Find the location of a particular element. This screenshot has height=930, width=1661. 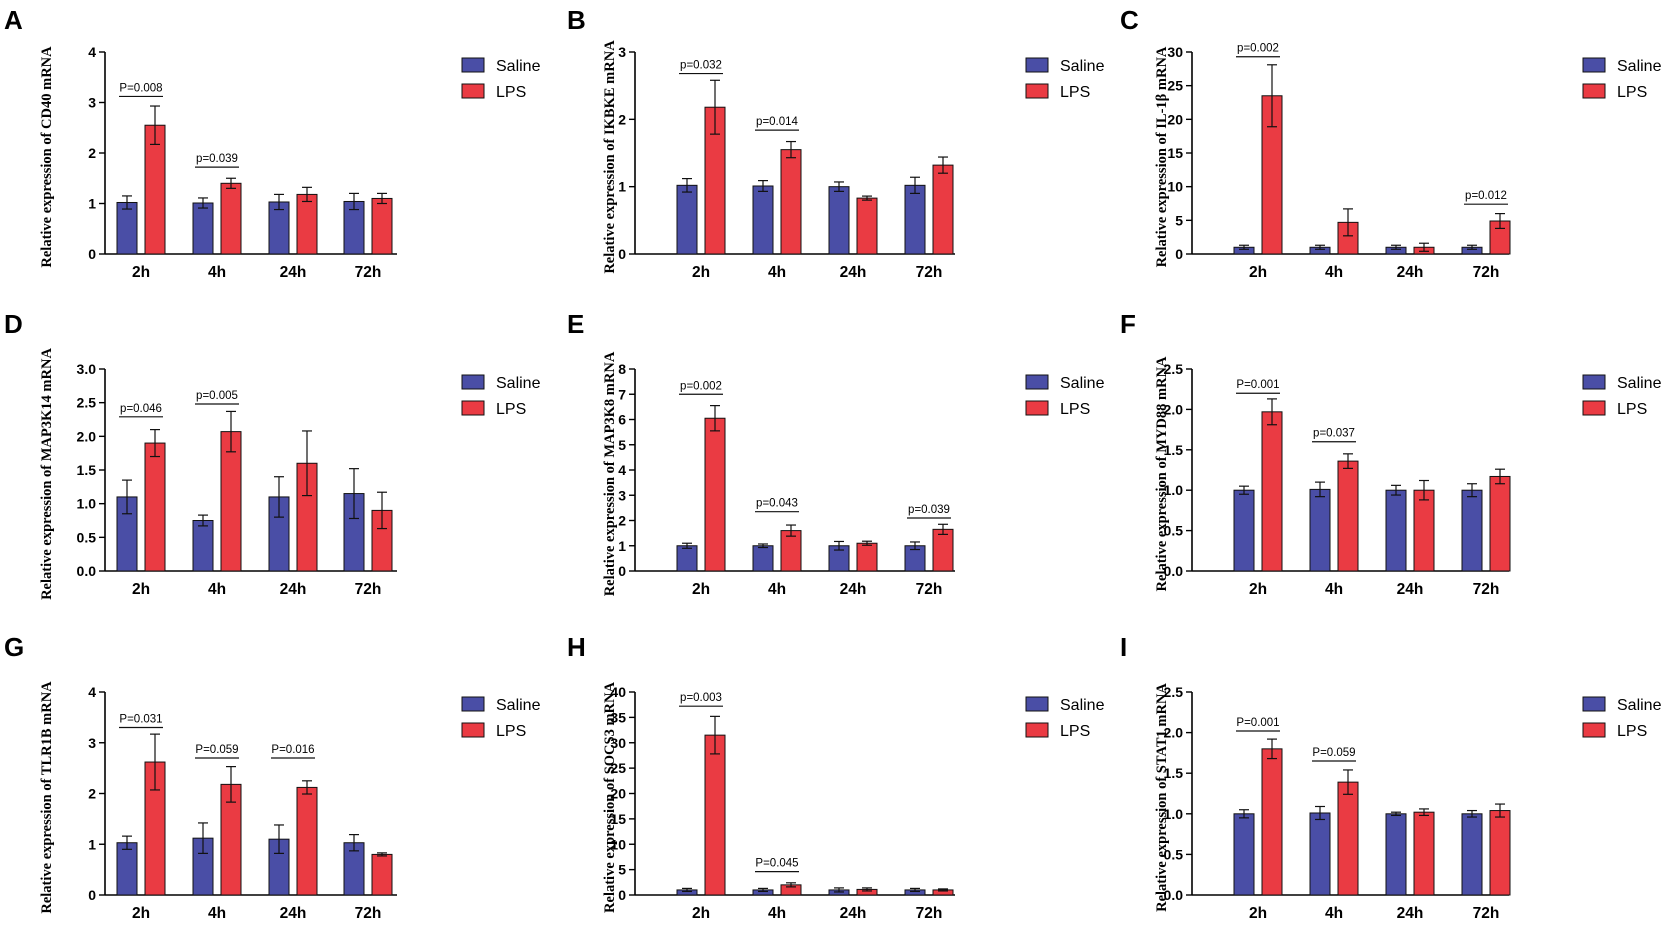

panel-letter: G is located at coordinates (14, 647).